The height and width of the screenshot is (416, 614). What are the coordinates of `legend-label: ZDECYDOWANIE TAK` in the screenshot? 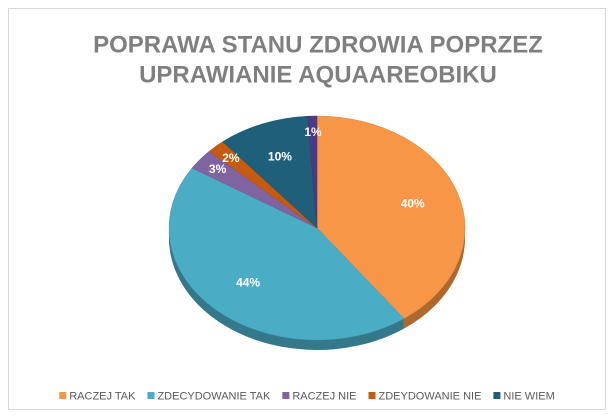 It's located at (214, 396).